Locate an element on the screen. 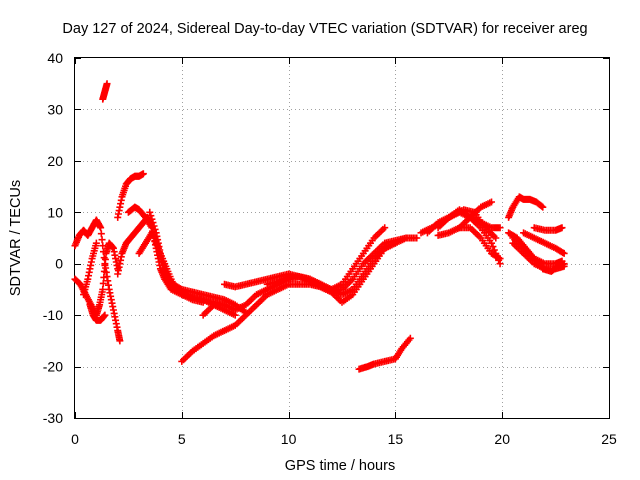  y-tick-label: -30 is located at coordinates (53, 418).